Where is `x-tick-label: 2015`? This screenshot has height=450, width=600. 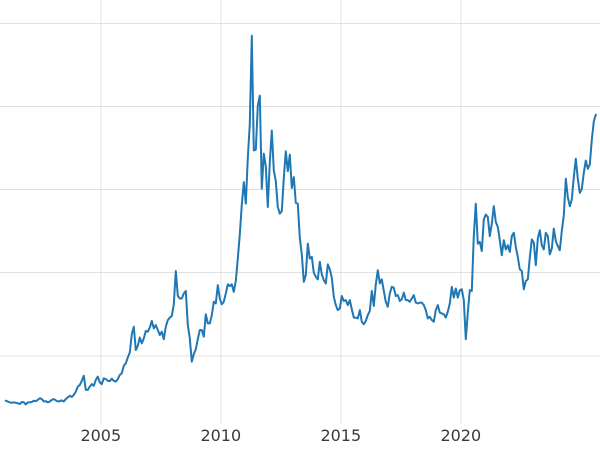
x-tick-label: 2015 is located at coordinates (340, 435).